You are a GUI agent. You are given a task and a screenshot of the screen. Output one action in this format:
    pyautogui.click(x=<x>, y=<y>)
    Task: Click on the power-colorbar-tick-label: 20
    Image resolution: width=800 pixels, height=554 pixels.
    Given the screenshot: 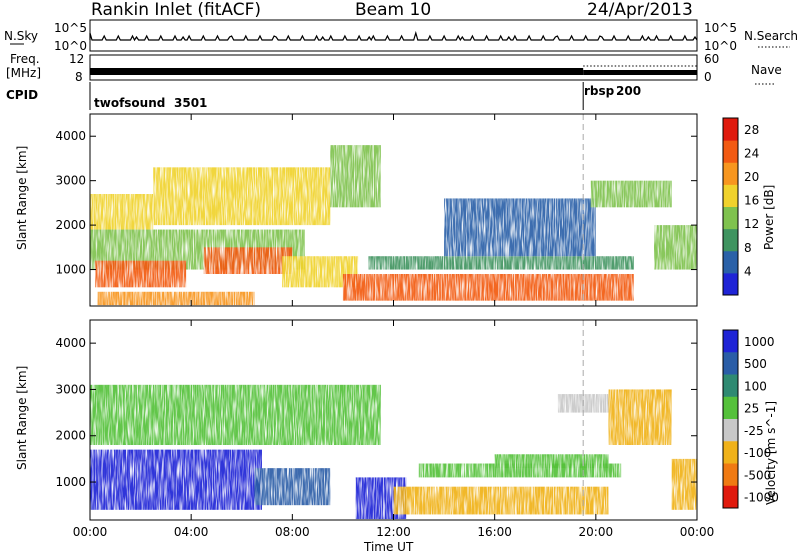 What is the action you would take?
    pyautogui.click(x=751, y=177)
    